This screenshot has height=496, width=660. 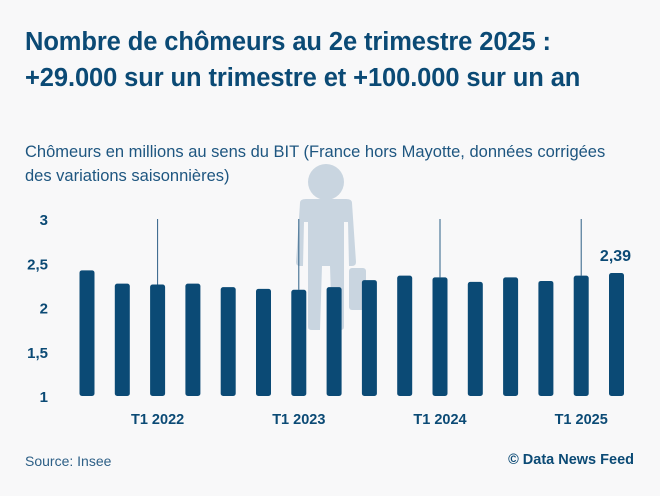 I want to click on credit: © Data News Feed, so click(x=571, y=460).